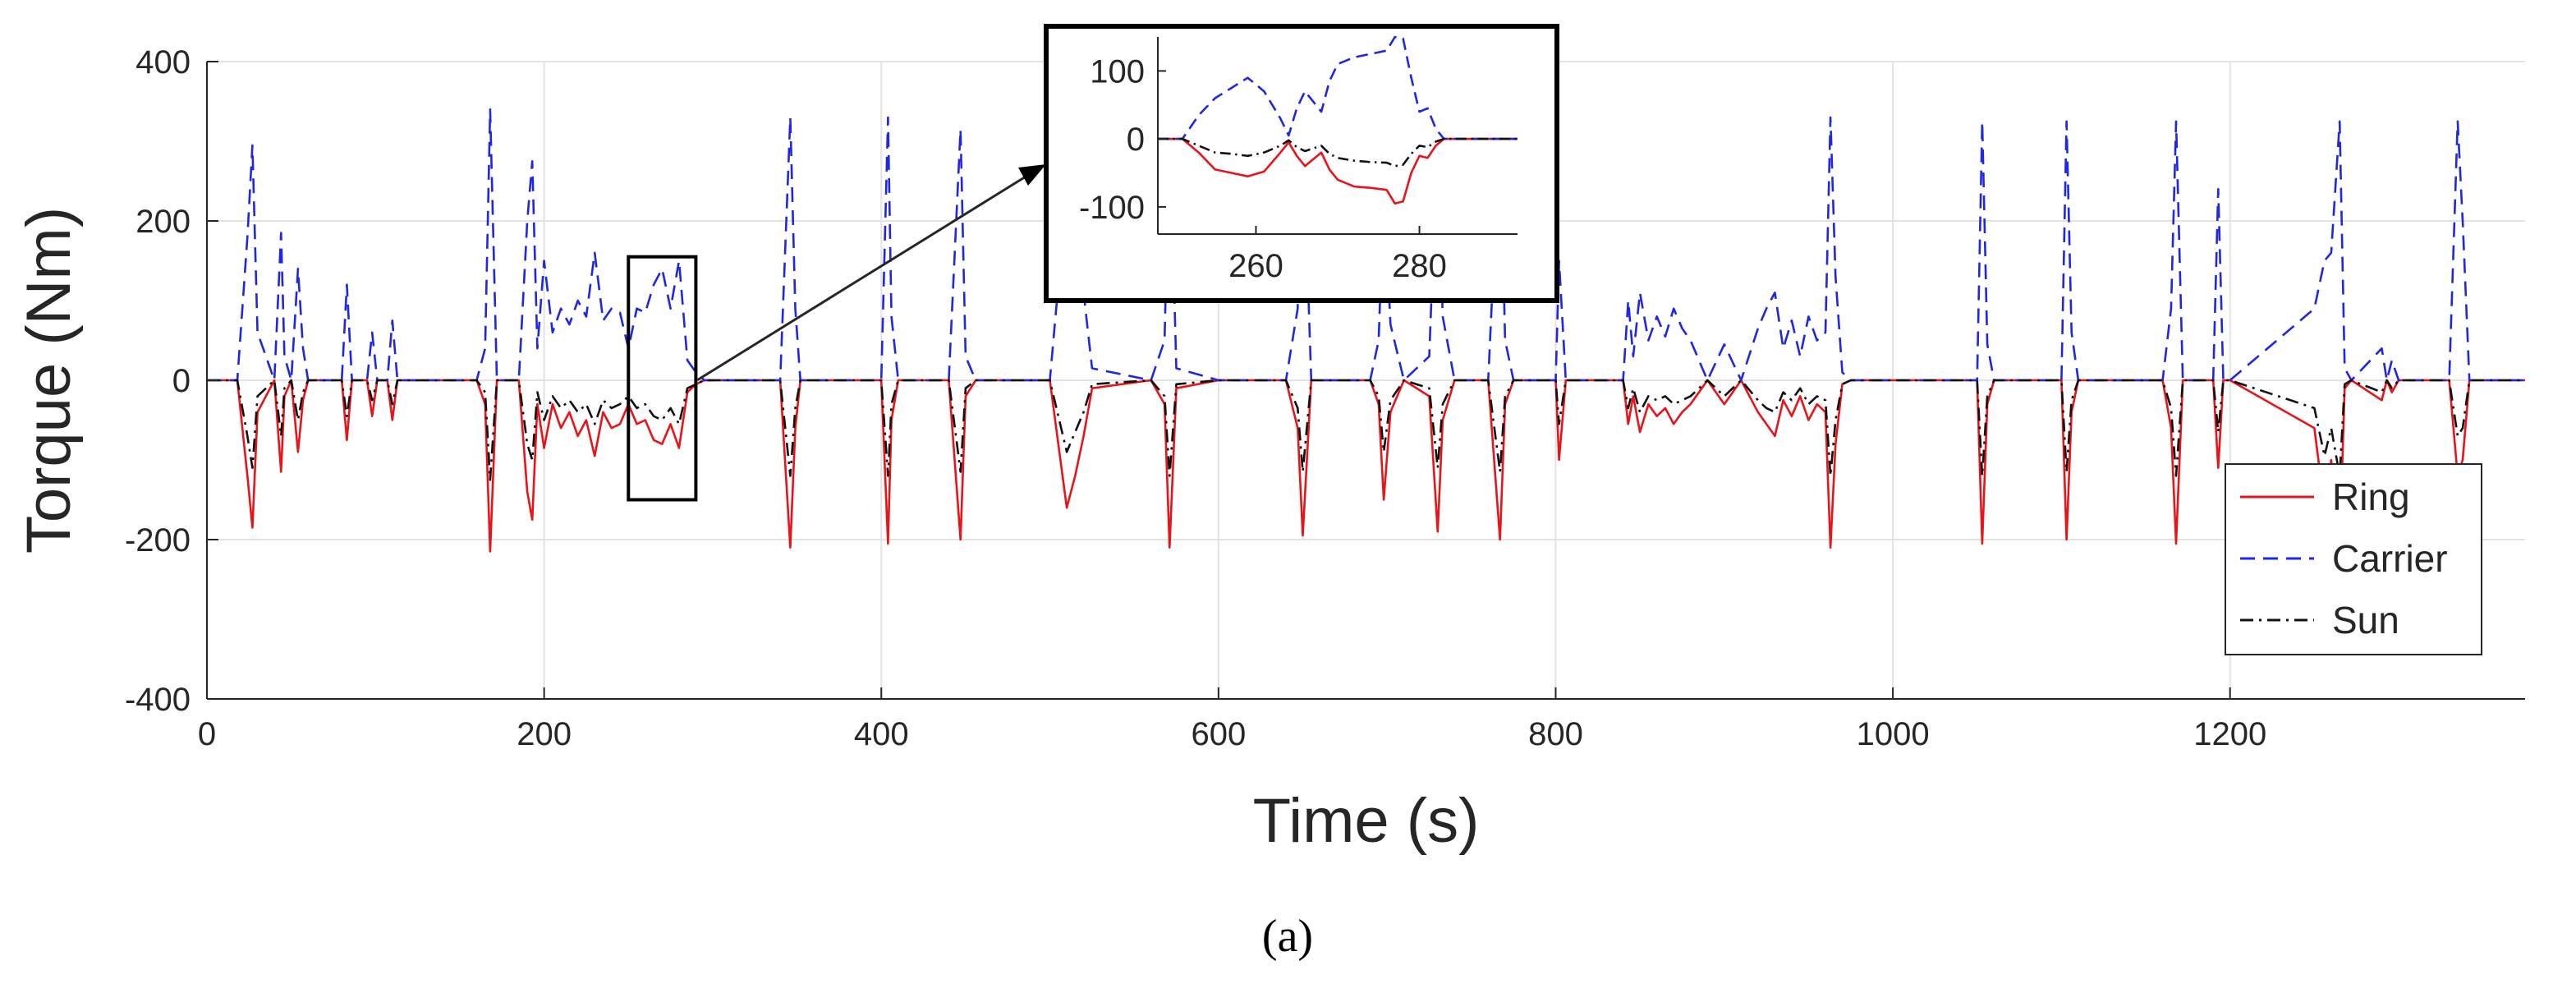 The width and height of the screenshot is (2576, 1002). What do you see at coordinates (1136, 140) in the screenshot?
I see `inset-y-tick-label: 0` at bounding box center [1136, 140].